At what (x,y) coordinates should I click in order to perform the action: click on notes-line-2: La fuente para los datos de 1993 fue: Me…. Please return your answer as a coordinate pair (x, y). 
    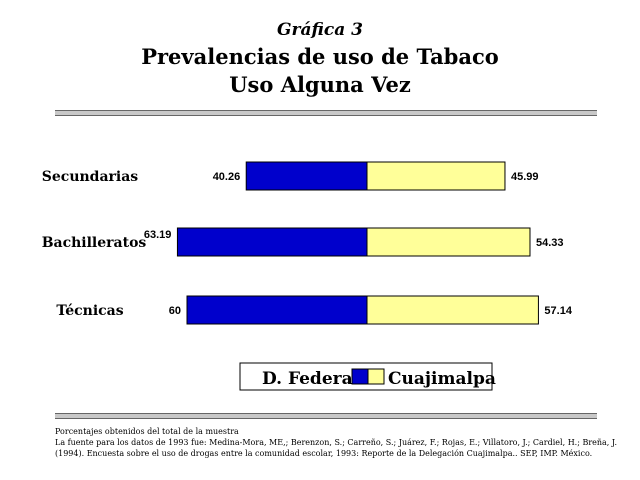
    Looking at the image, I should click on (336, 442).